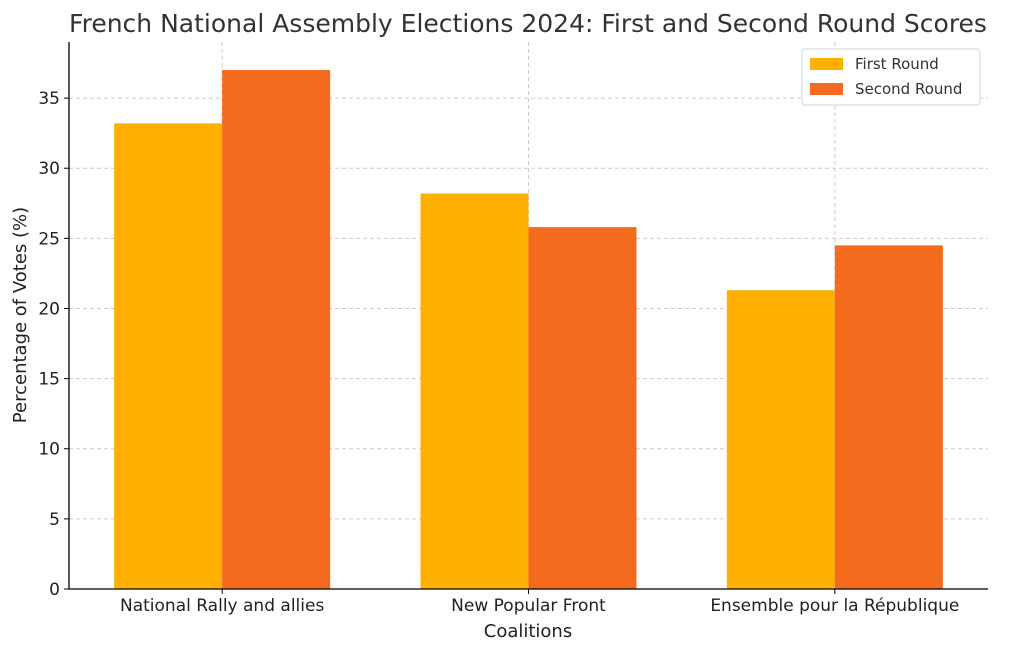 This screenshot has width=1024, height=653. What do you see at coordinates (222, 606) in the screenshot?
I see `x-tick-label: National Rally and allies` at bounding box center [222, 606].